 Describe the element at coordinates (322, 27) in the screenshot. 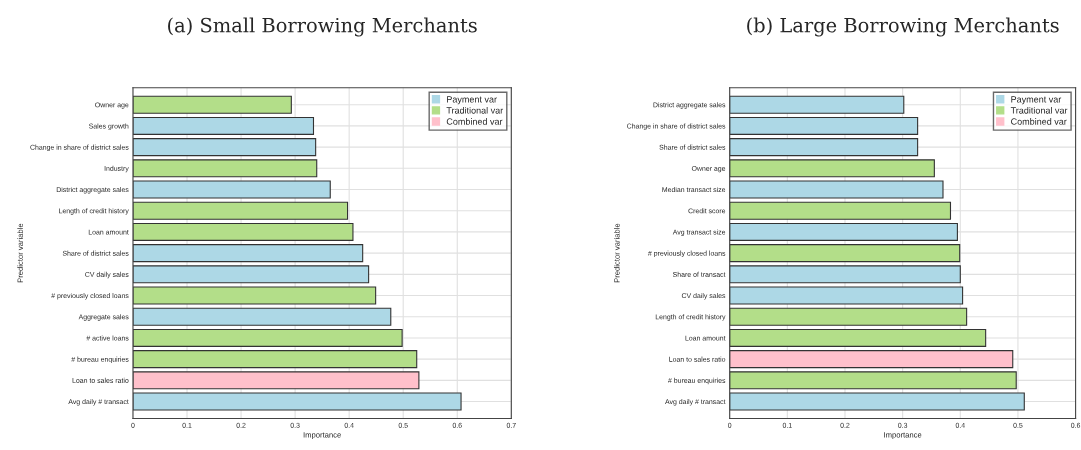

I see `chart-title: (a) Small Borrowing Merchants` at that location.